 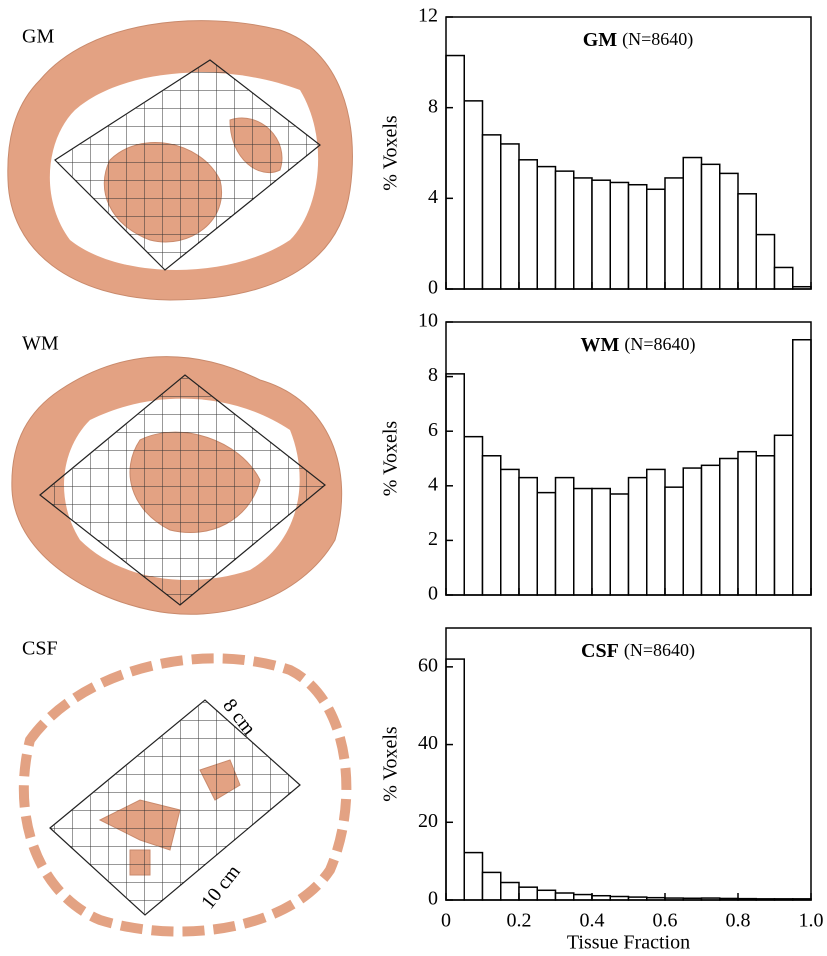 I want to click on title-name: GM, so click(x=600, y=40).